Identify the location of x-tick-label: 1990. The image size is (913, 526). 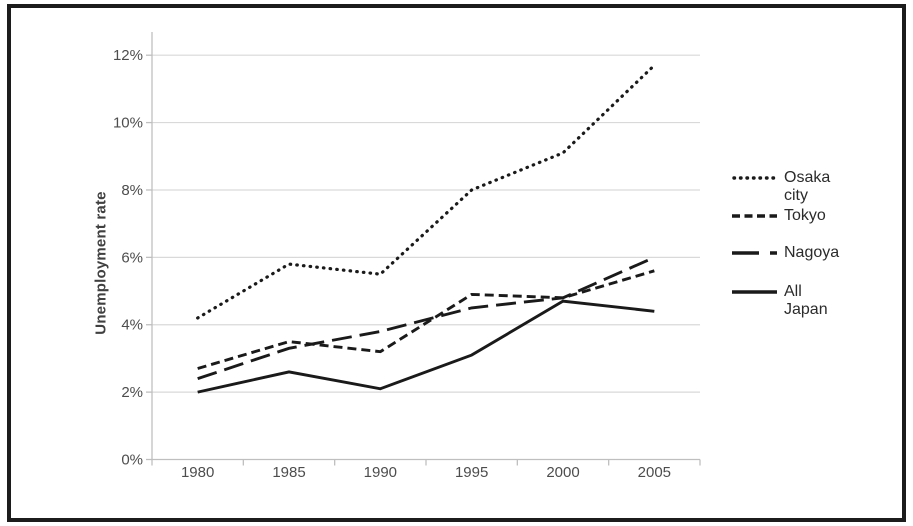
(380, 472).